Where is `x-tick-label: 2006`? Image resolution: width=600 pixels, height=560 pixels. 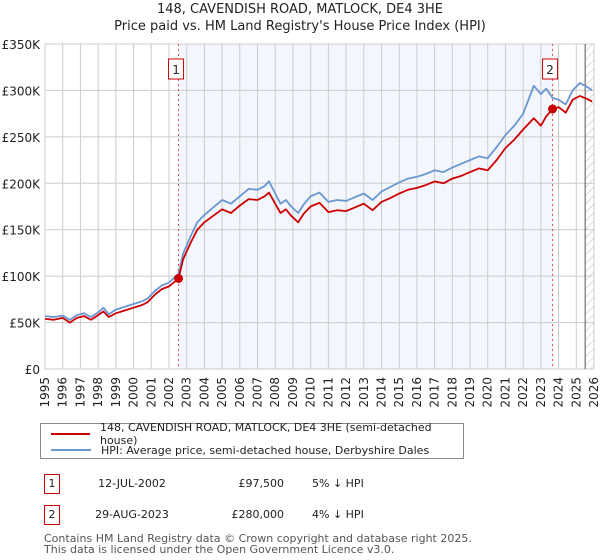 x-tick-label: 2006 is located at coordinates (240, 392).